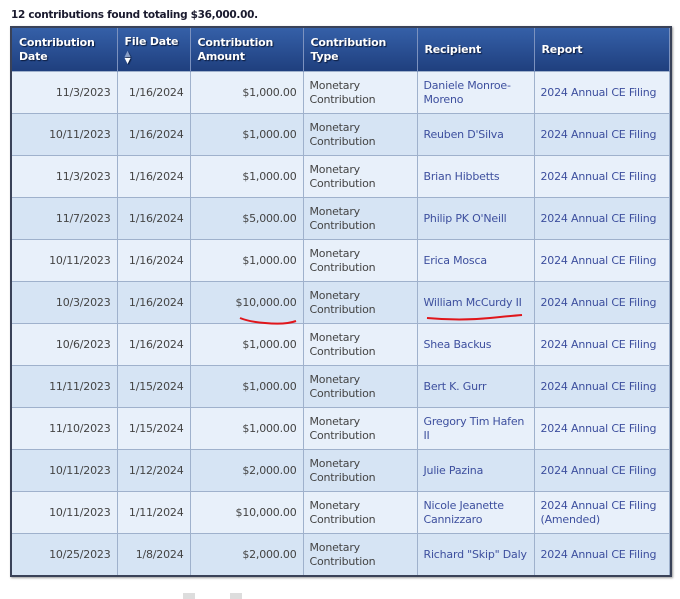  Describe the element at coordinates (154, 512) in the screenshot. I see `file-date: 1/11/2024` at that location.